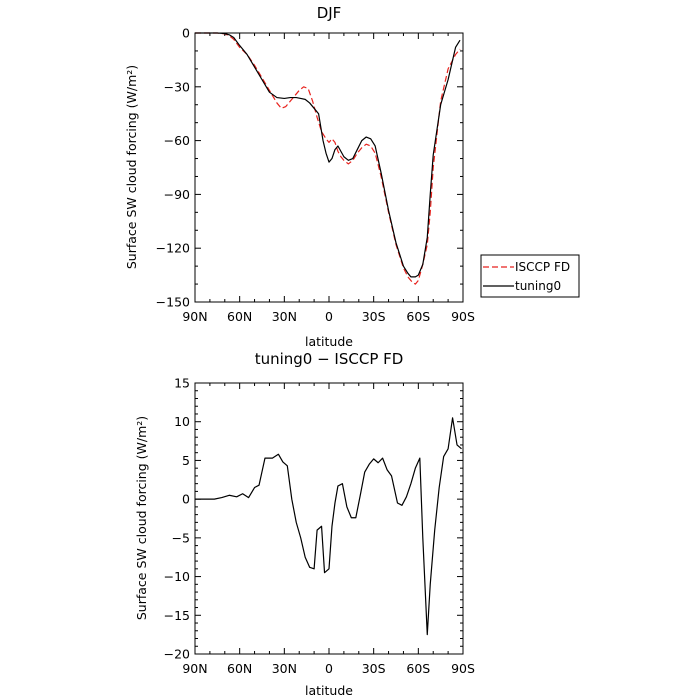  Describe the element at coordinates (177, 194) in the screenshot. I see `top-y-tick-label: −90` at that location.